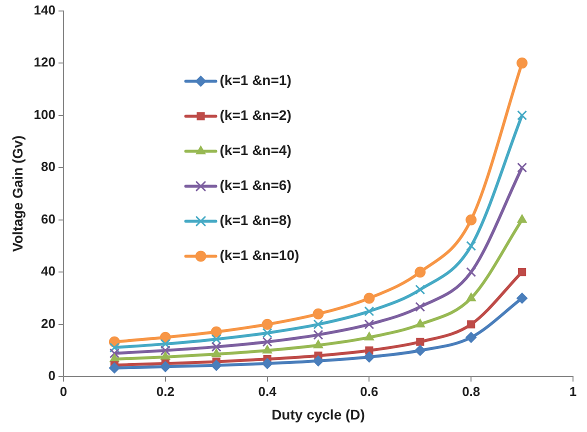 This screenshot has height=432, width=587. I want to click on legend-label: (k=1 &n=10), so click(260, 255).